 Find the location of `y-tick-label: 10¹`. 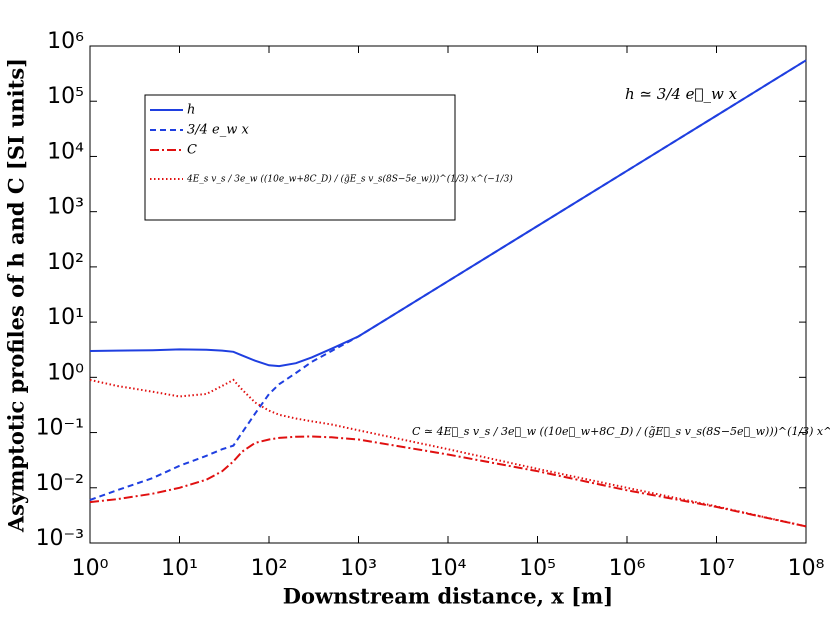

y-tick-label: 10¹ is located at coordinates (65, 317).